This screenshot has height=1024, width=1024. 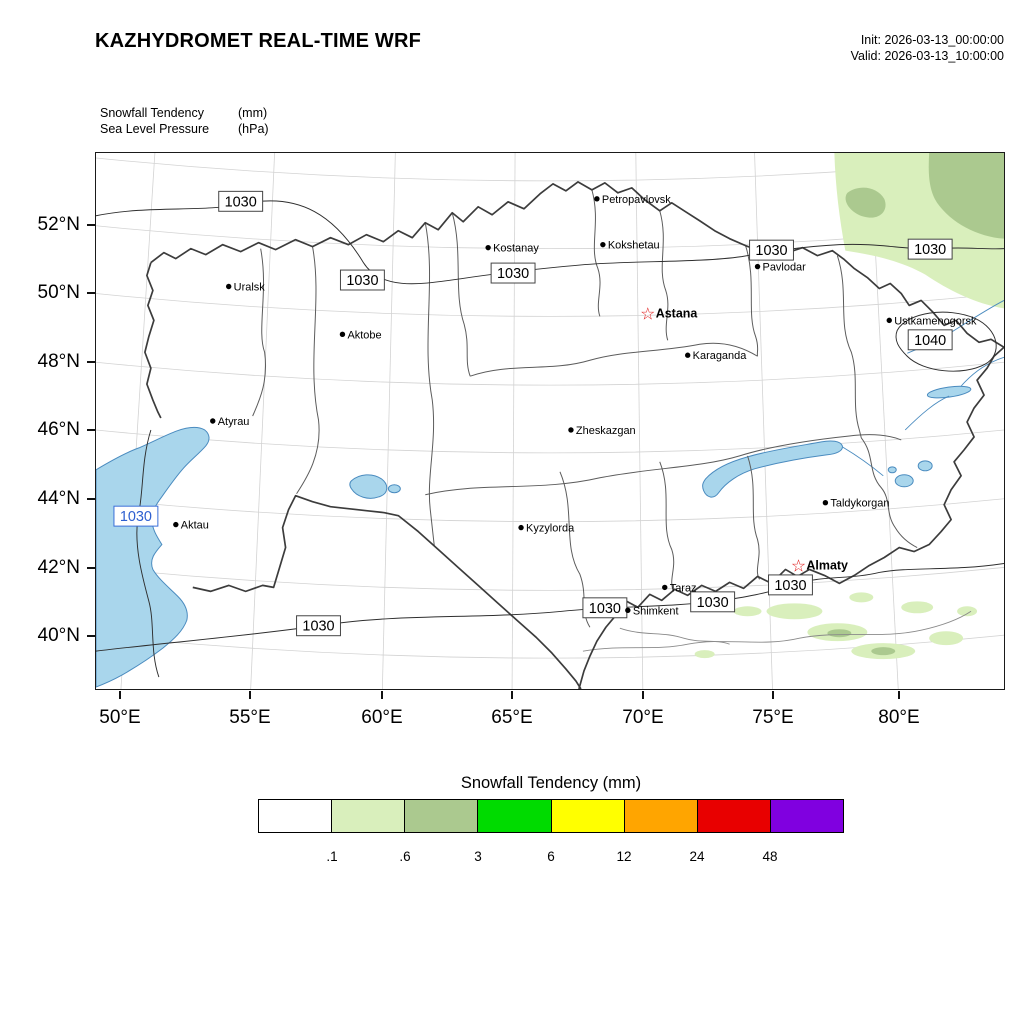 I want to click on city-marker: Karaganda, so click(x=716, y=356).